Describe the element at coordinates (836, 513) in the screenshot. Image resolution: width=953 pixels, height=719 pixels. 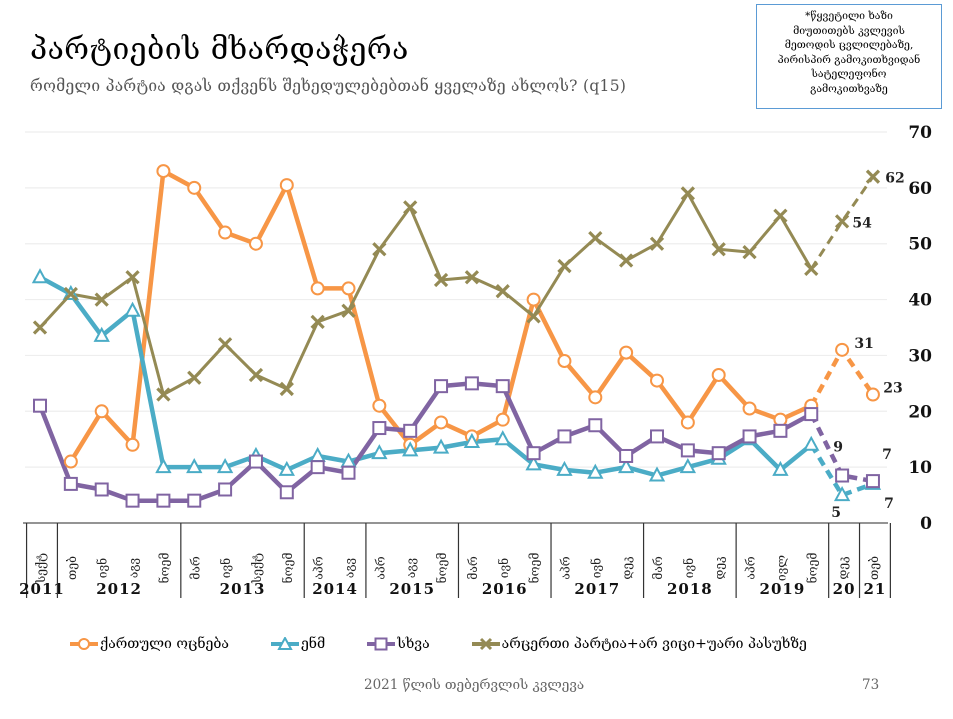
I see `data-label: 5` at that location.